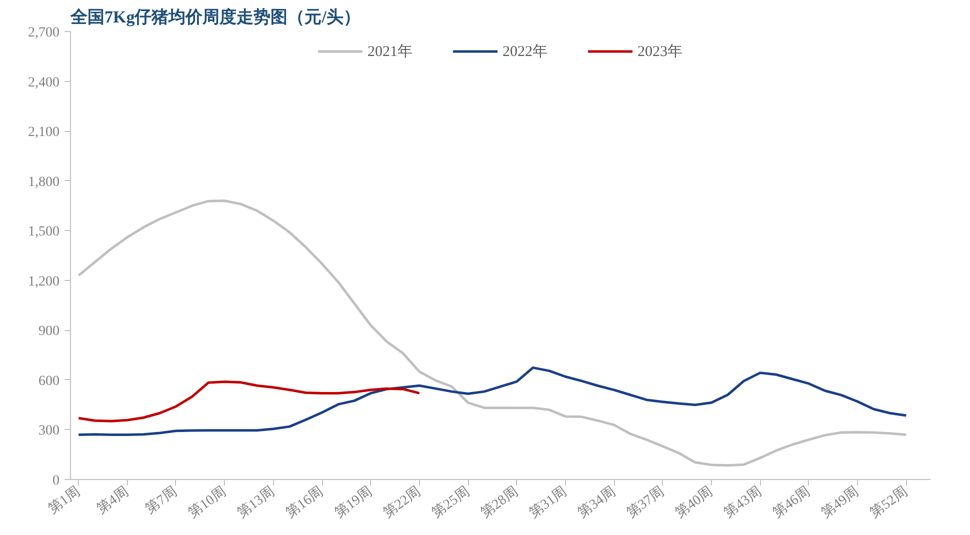 The width and height of the screenshot is (970, 535). What do you see at coordinates (256, 503) in the screenshot?
I see `x-tick-label: 第13周` at bounding box center [256, 503].